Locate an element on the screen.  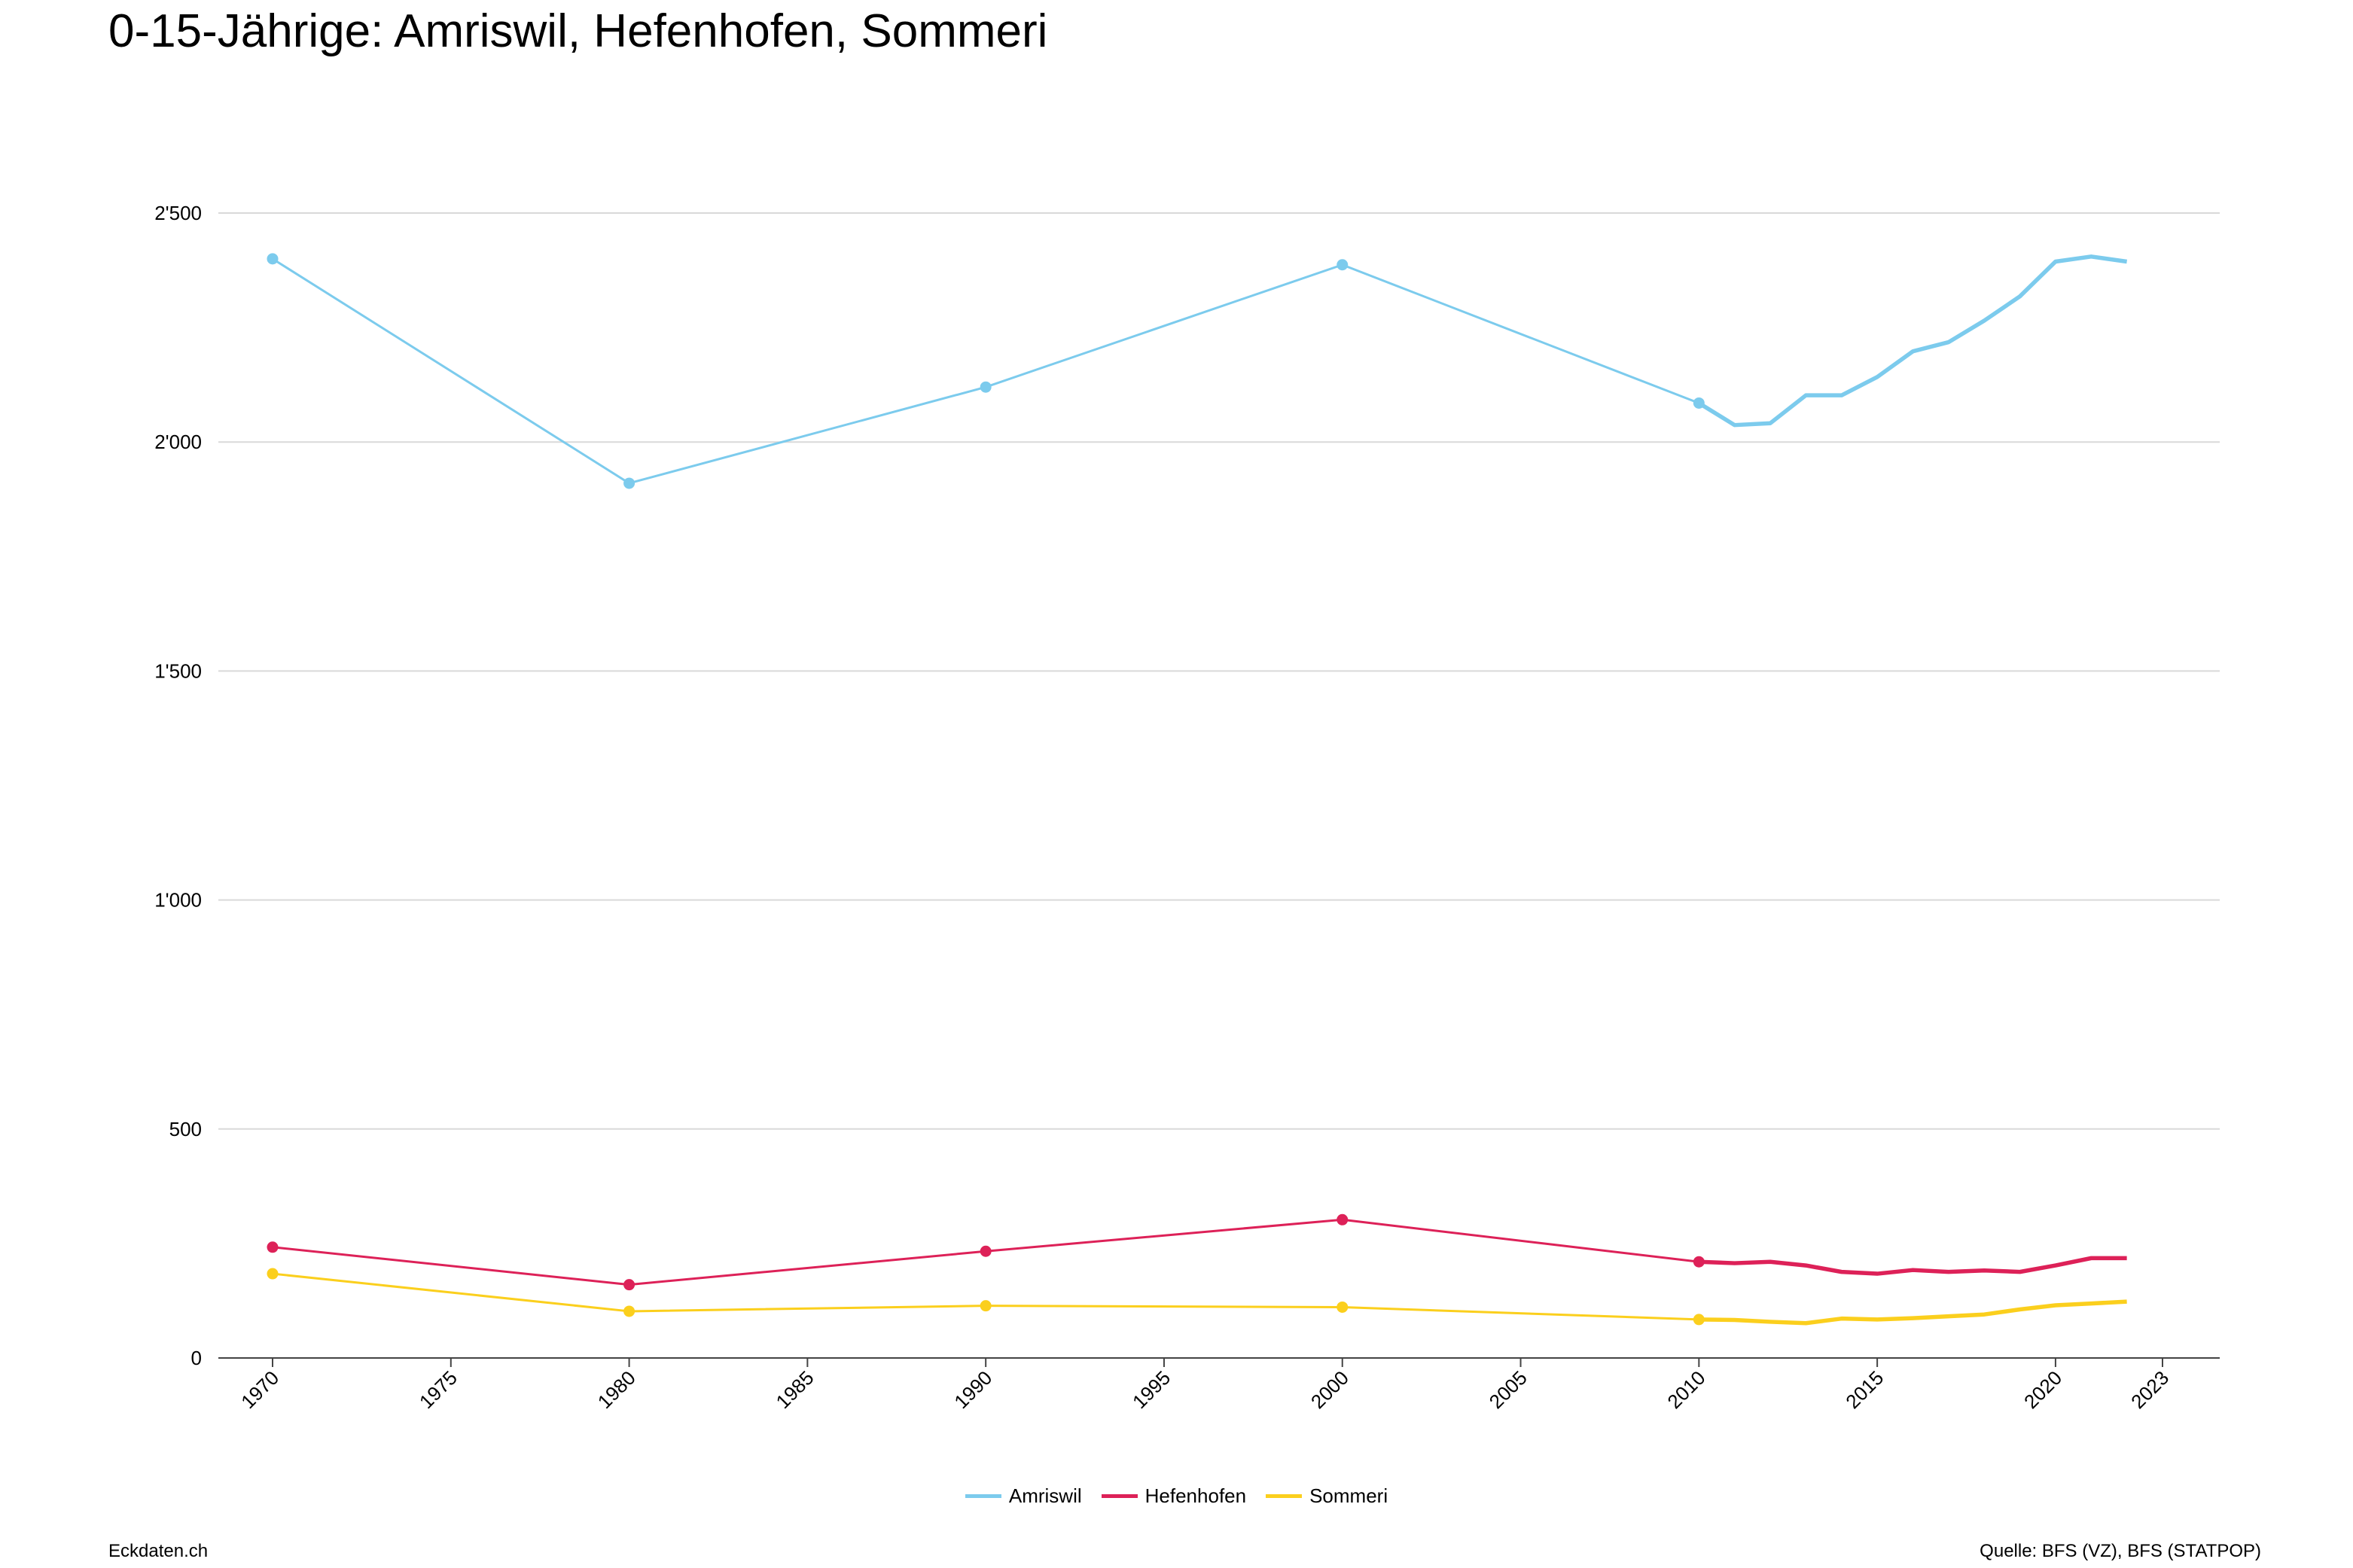
legend: Amriswil Hefenhofen Sommeri is located at coordinates (1176, 1496).